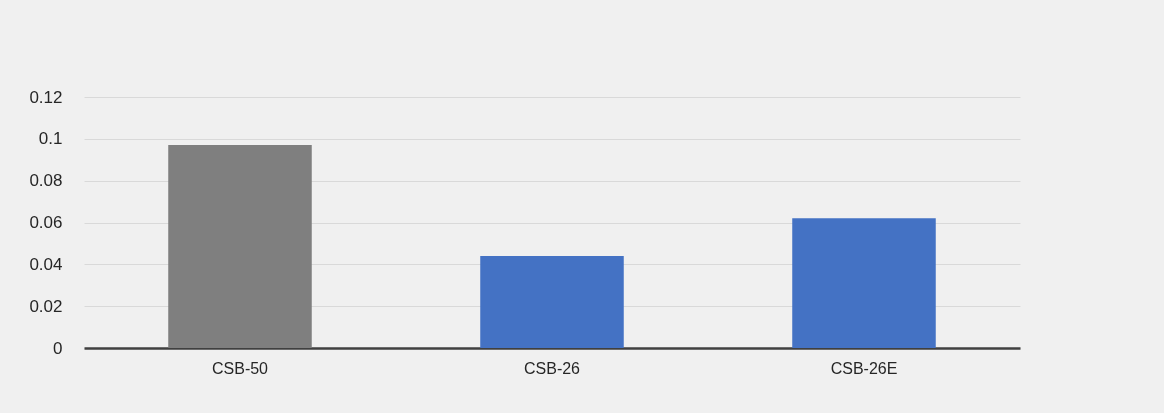 This screenshot has width=1164, height=413. What do you see at coordinates (864, 368) in the screenshot?
I see `x-tick-label: CSB-26E` at bounding box center [864, 368].